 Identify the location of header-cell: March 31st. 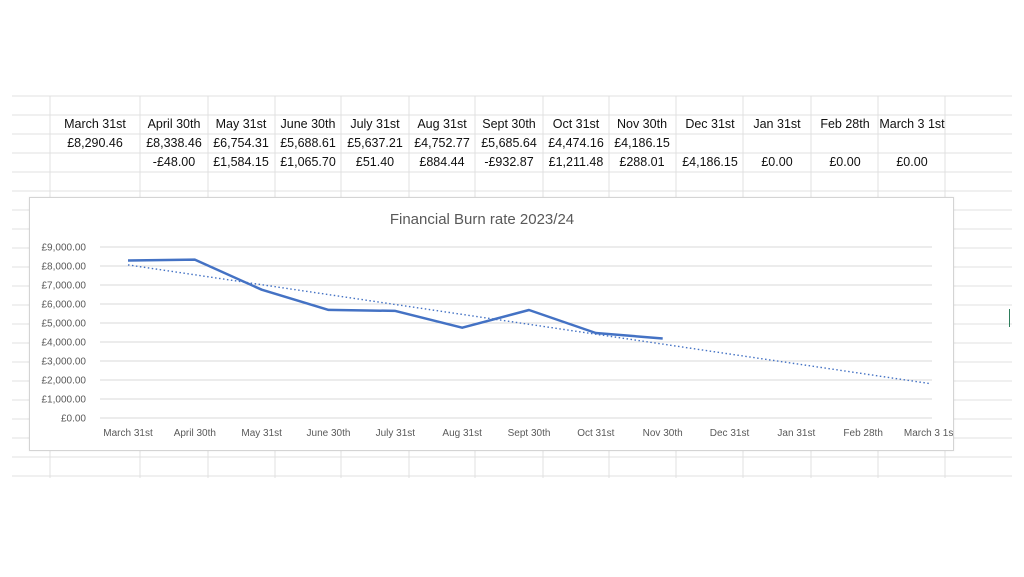
(95, 124).